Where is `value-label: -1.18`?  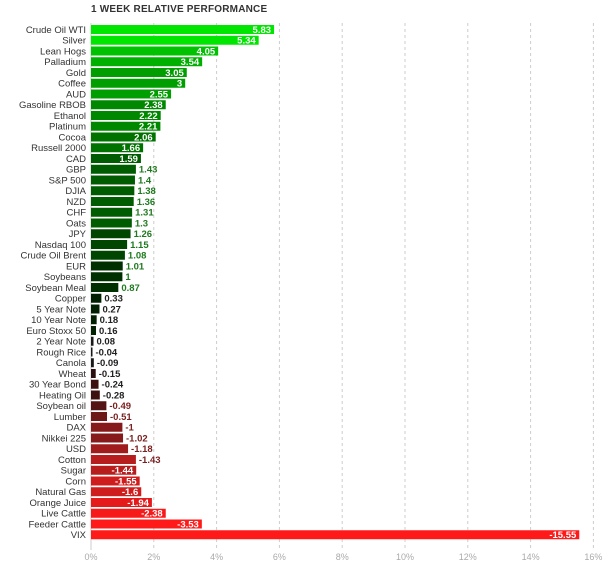
value-label: -1.18 is located at coordinates (142, 449).